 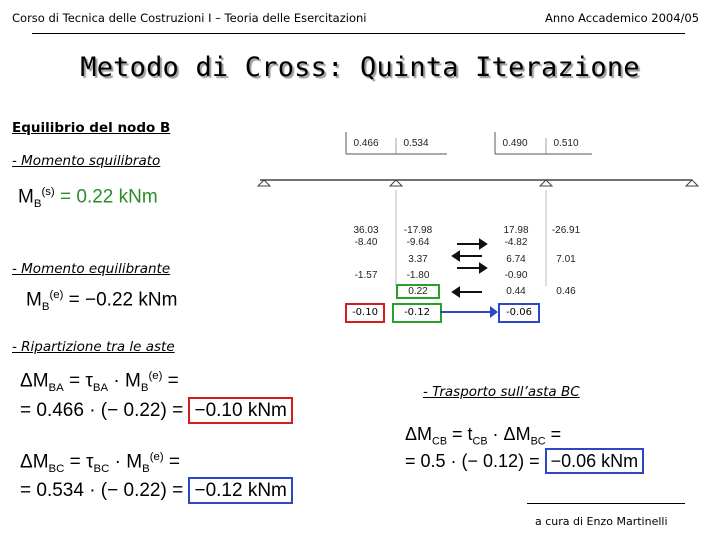 What do you see at coordinates (99, 382) in the screenshot?
I see `eq-delta-m-ba-definition: ΔMBA = τBA · MB(e) =` at bounding box center [99, 382].